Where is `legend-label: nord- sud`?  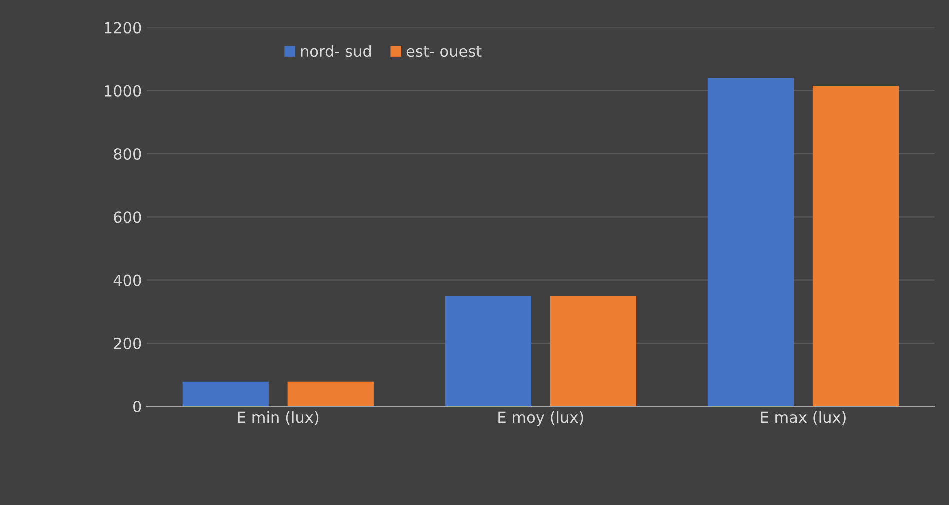
legend-label: nord- sud is located at coordinates (336, 51).